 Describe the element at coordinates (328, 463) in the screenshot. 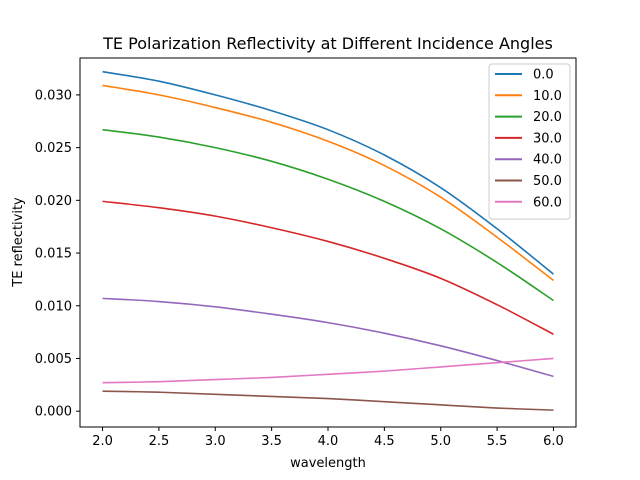

I see `x-axis-label: wavelength` at that location.